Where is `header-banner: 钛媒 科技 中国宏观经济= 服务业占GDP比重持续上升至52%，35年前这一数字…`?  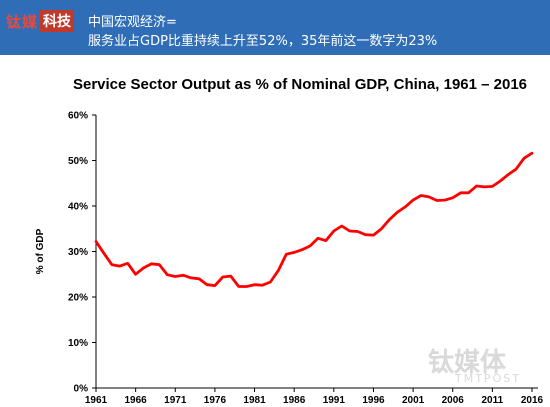 header-banner: 钛媒 科技 中国宏观经济= 服务业占GDP比重持续上升至52%，35年前这一数字… is located at coordinates (275, 27).